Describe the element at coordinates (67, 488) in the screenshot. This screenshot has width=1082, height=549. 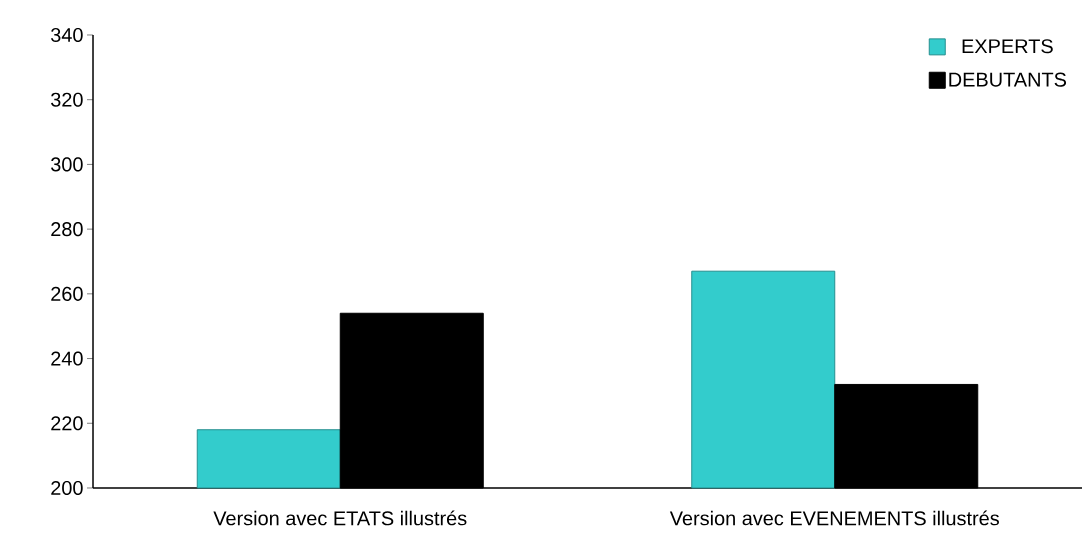
I see `y-tick-label: 200` at that location.